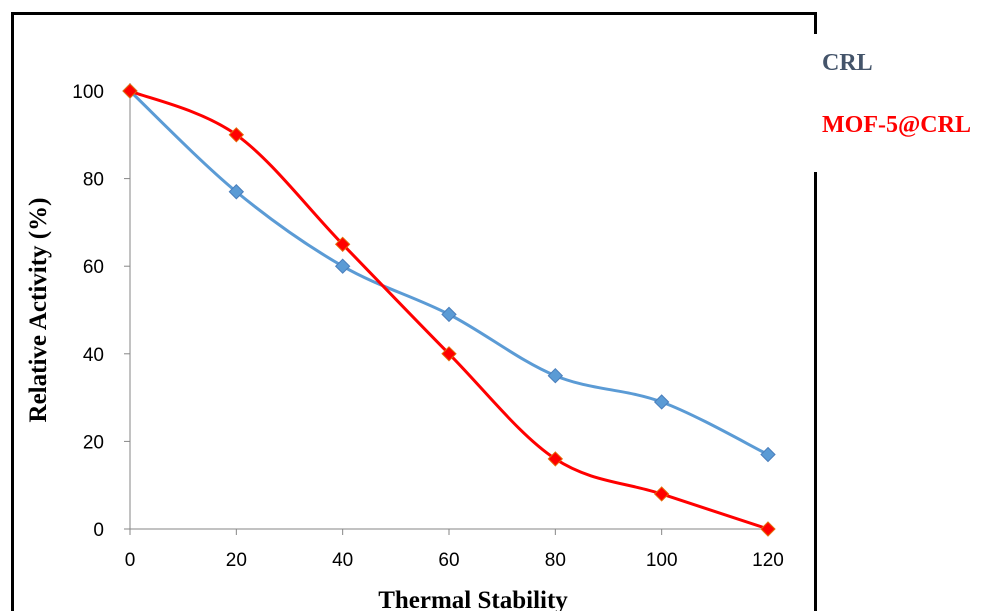 This screenshot has width=989, height=611. What do you see at coordinates (98, 530) in the screenshot?
I see `y-tick-label: 0` at bounding box center [98, 530].